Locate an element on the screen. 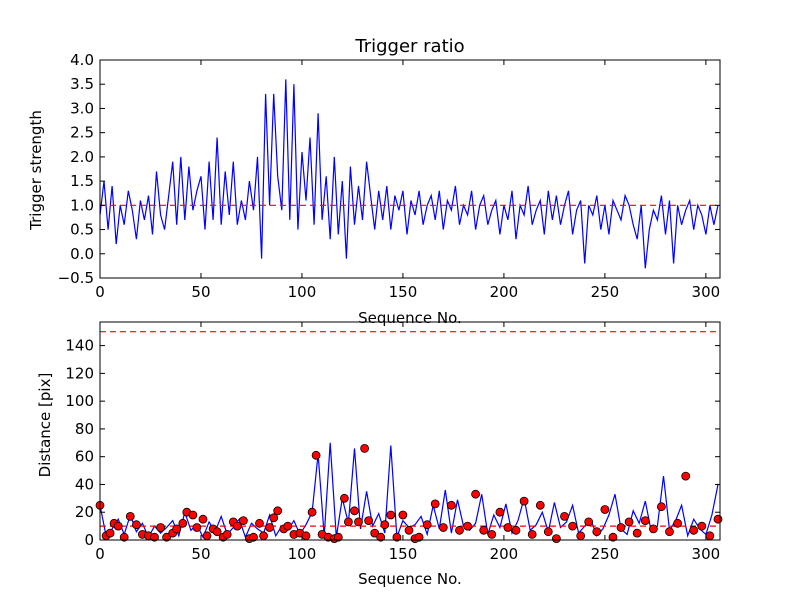  y-tick-label: 0.5 is located at coordinates (82, 230).